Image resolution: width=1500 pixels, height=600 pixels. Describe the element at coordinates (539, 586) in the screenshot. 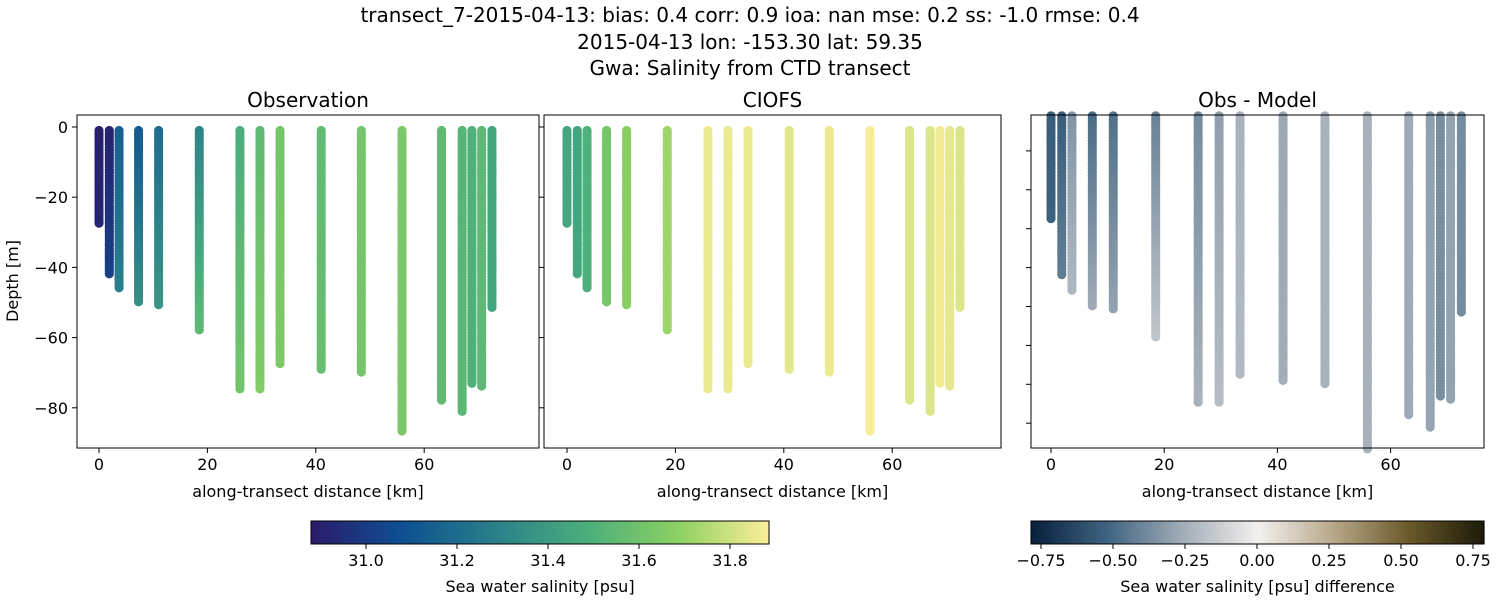

I see `colorbar-label: Sea water salinity [psu]` at that location.